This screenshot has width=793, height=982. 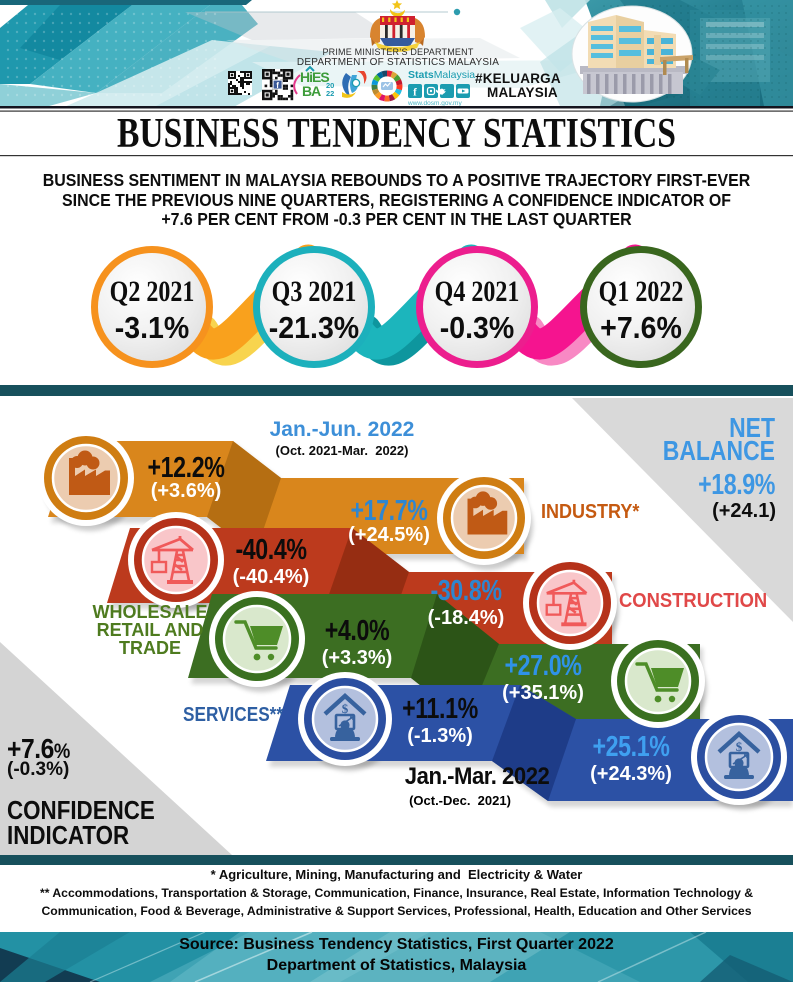 I want to click on svg-text: HiES, so click(x=314, y=77).